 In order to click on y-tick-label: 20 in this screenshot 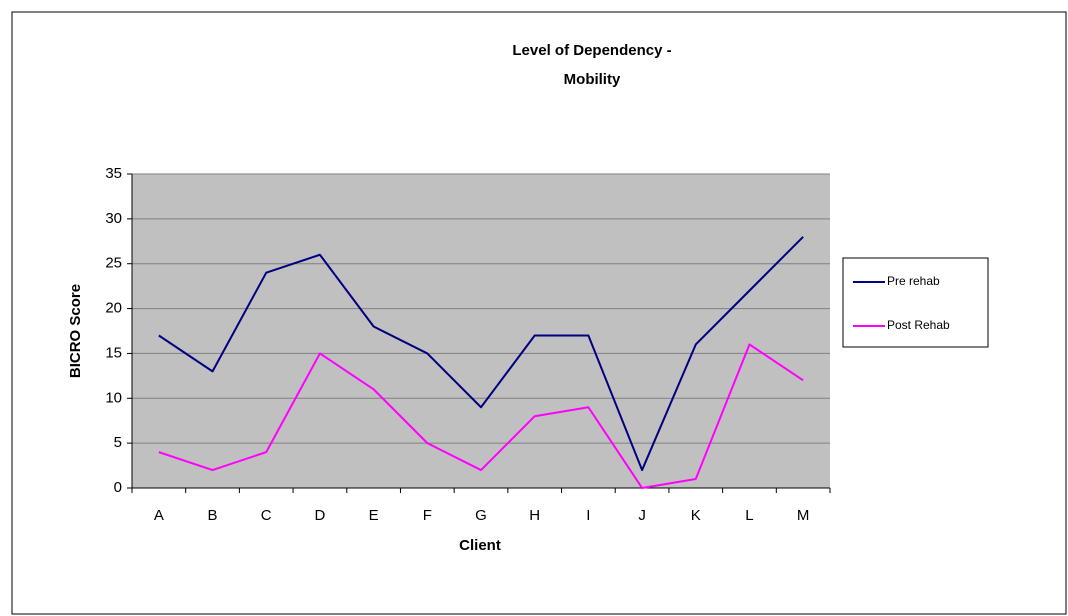, I will do `click(113, 308)`.